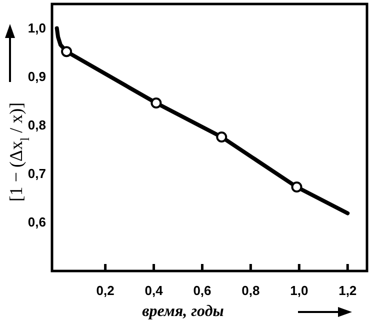 This screenshot has width=376, height=328. Describe the element at coordinates (183, 311) in the screenshot. I see `x-axis-title: время, годы` at that location.